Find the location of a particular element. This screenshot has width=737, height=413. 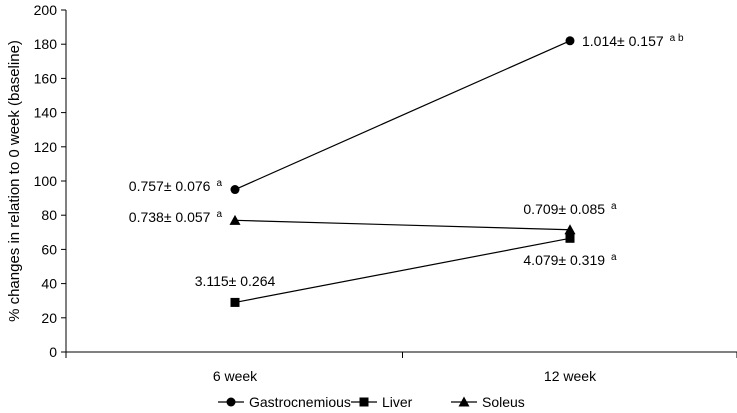

legend-marker-soleus is located at coordinates (464, 401).